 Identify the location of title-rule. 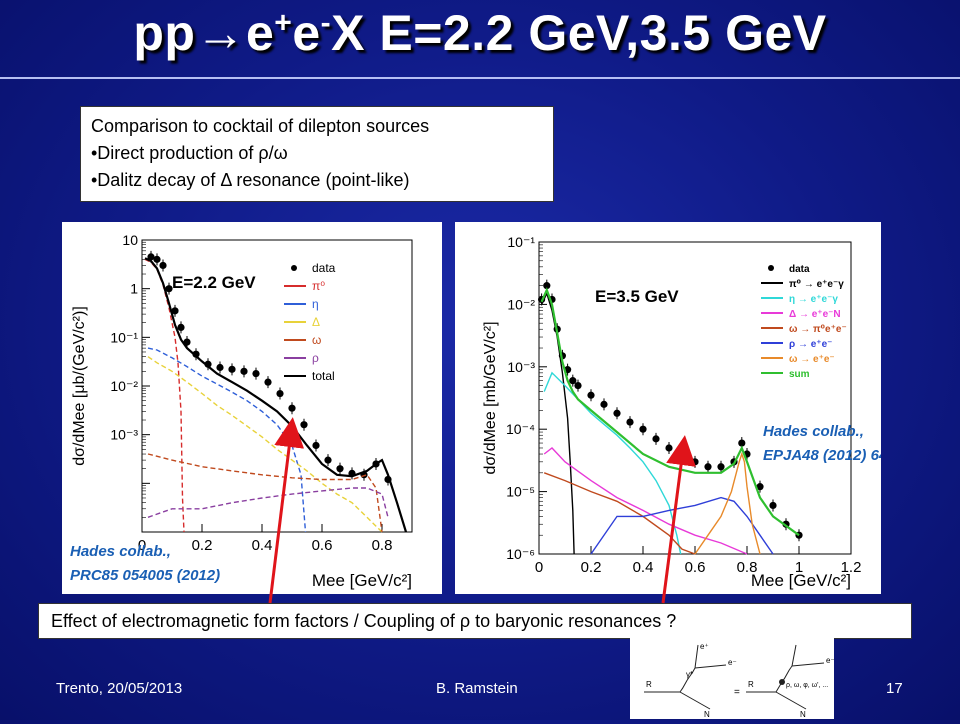
(480, 78).